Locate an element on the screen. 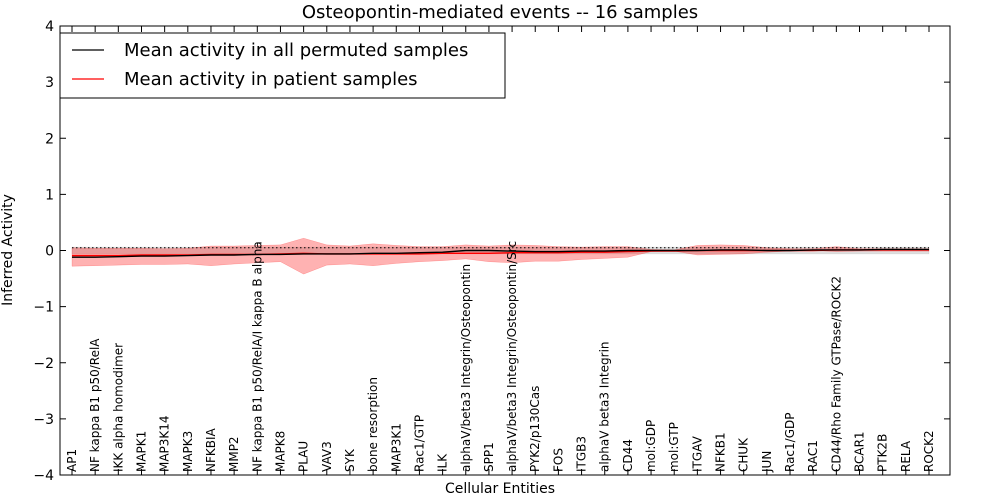  y-tick-label: 3 is located at coordinates (49, 83).